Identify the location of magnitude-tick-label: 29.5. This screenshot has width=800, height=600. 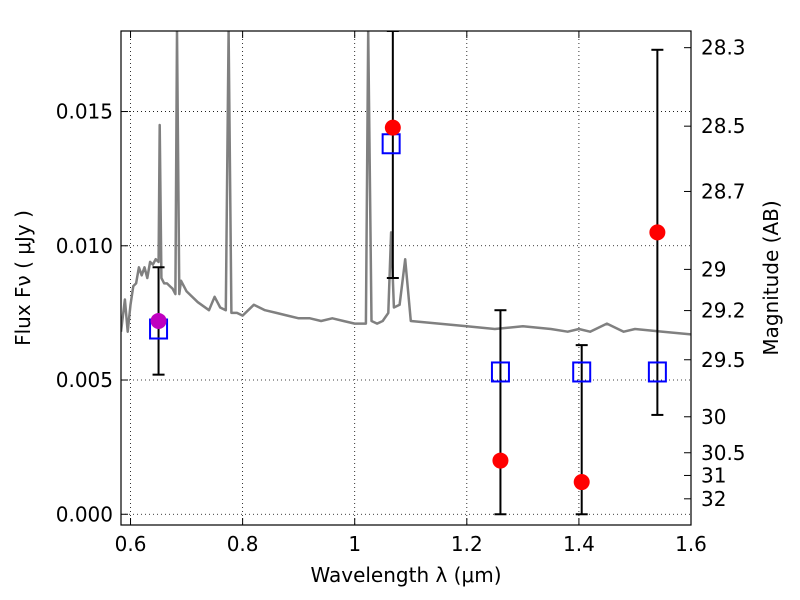
(723, 360).